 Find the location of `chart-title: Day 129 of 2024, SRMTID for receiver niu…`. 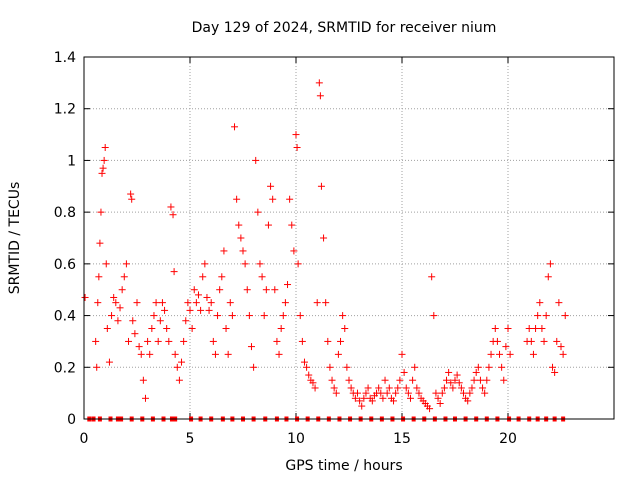

chart-title: Day 129 of 2024, SRMTID for receiver niu… is located at coordinates (344, 28).